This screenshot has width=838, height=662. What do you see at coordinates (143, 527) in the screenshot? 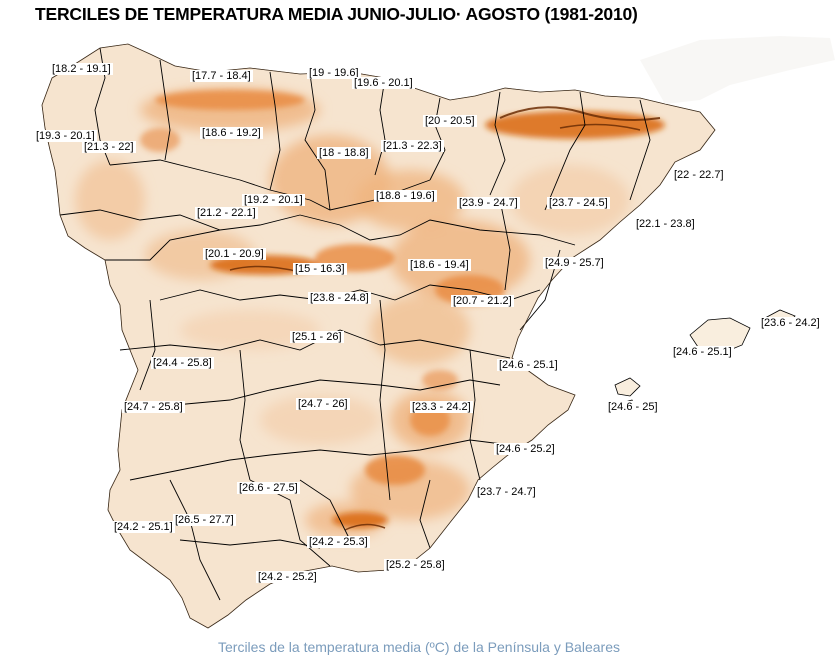
I see `tercile-label: [24.2 - 25.1]` at bounding box center [143, 527].